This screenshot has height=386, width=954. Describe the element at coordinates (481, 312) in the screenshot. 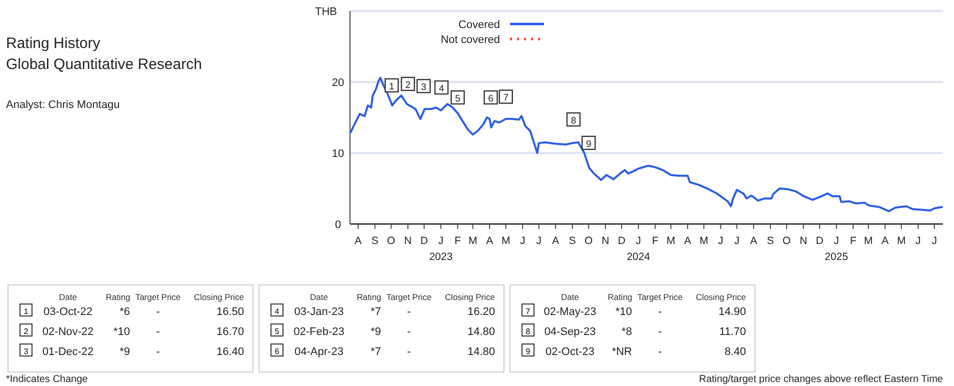

I see `text: 16.20` at that location.